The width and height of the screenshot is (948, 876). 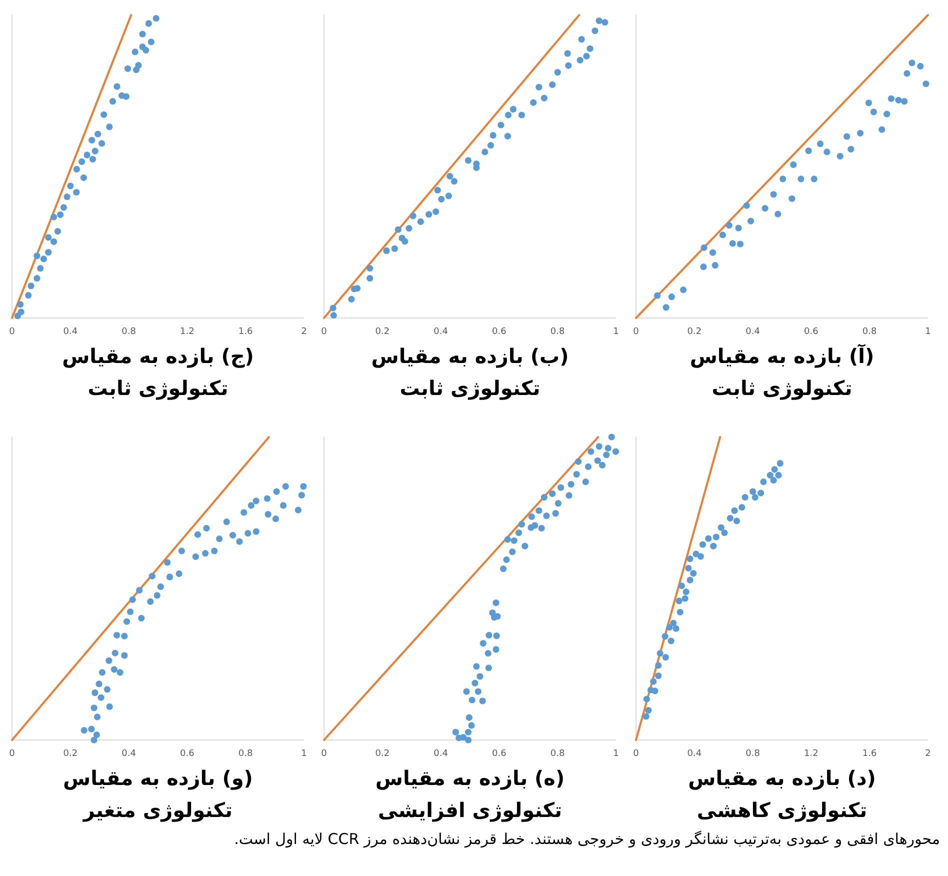 I want to click on x-tick-label: 1.6, so click(x=870, y=754).